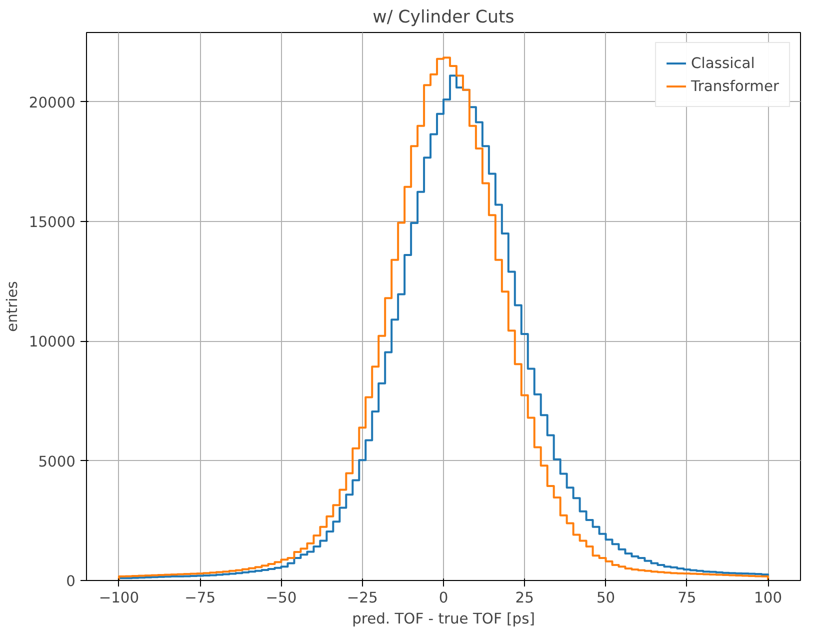 The height and width of the screenshot is (632, 823). What do you see at coordinates (71, 581) in the screenshot?
I see `y-tick-label: 0` at bounding box center [71, 581].